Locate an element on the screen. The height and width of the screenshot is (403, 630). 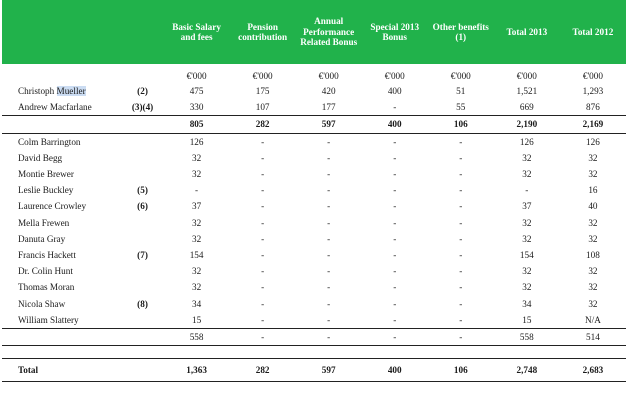
header-basic-salary: Basic Salary and fees is located at coordinates (196, 32).